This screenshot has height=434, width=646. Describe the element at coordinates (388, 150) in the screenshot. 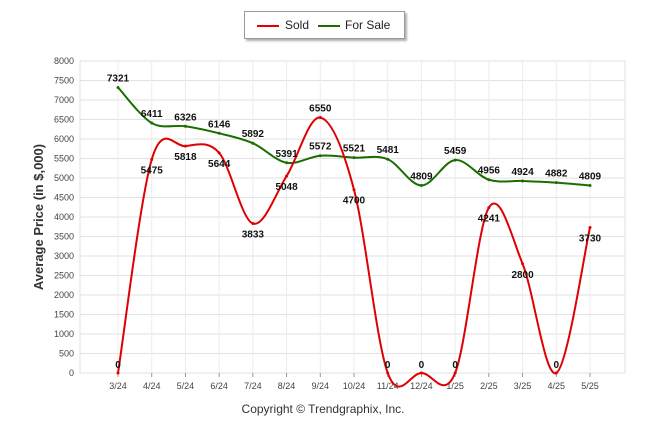

I see `data-label-for-sale: 5481` at that location.